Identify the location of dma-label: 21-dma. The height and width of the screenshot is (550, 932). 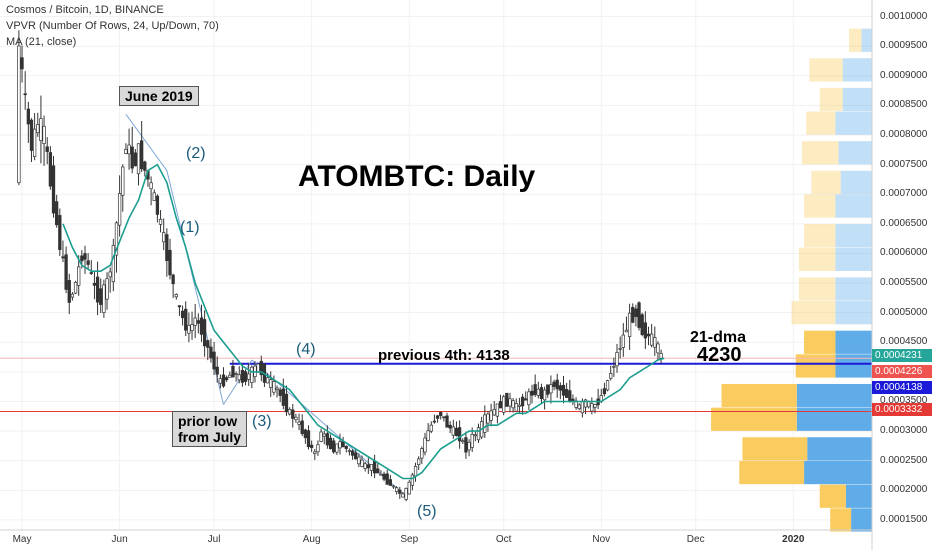
(718, 337).